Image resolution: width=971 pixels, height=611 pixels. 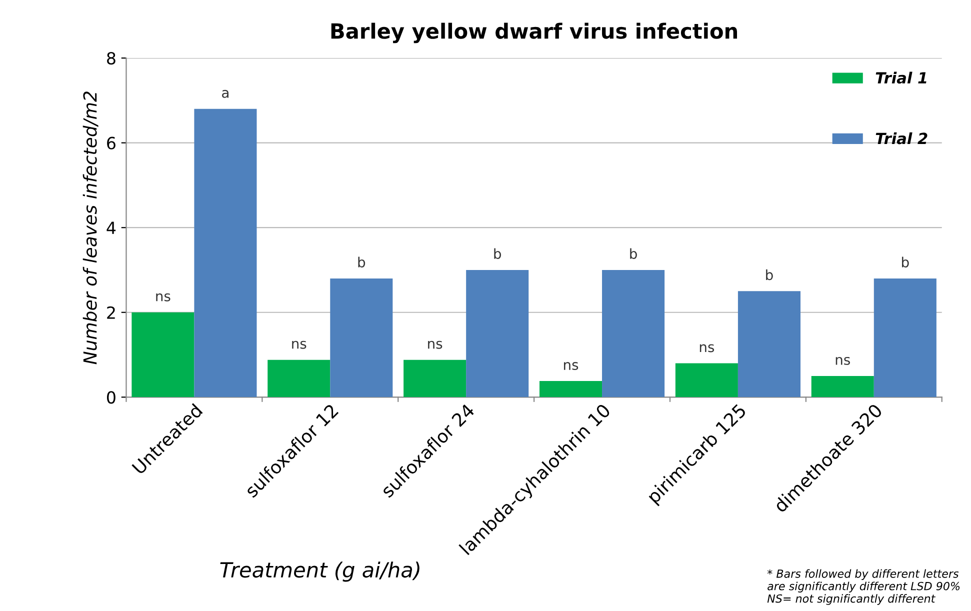 I want to click on y-axis-title: Number of leaves infected/m2, so click(x=90, y=228).